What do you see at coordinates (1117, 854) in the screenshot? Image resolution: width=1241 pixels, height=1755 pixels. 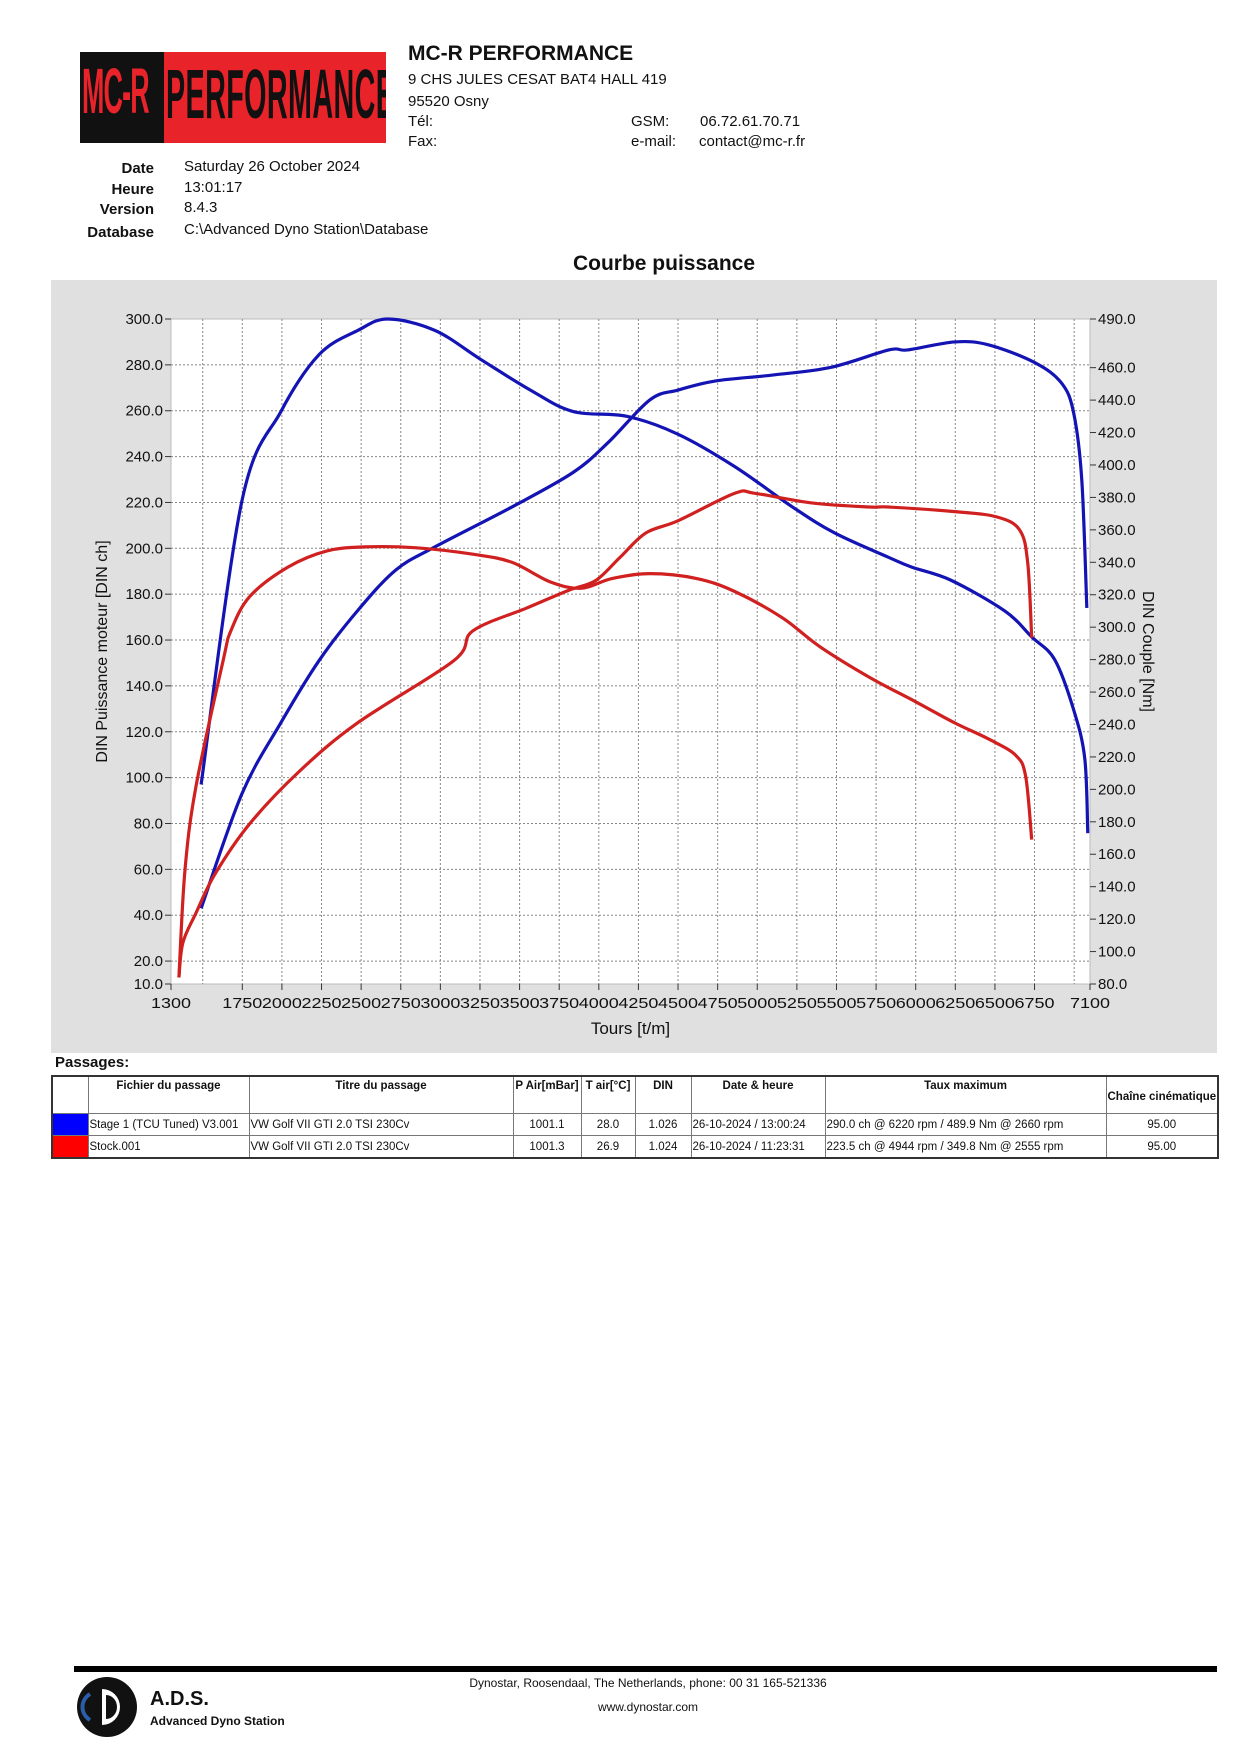 I see `y-right-tick-label: 160.0` at bounding box center [1117, 854].